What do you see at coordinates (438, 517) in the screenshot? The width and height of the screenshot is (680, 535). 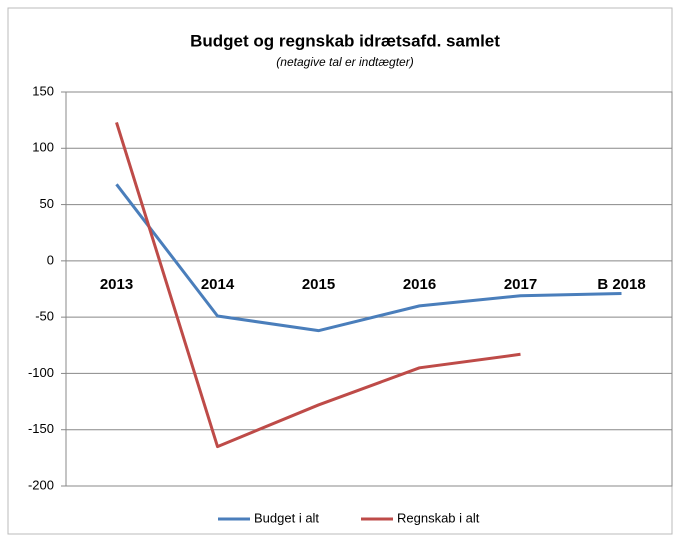 I see `legend-label: Regnskab i alt` at bounding box center [438, 517].